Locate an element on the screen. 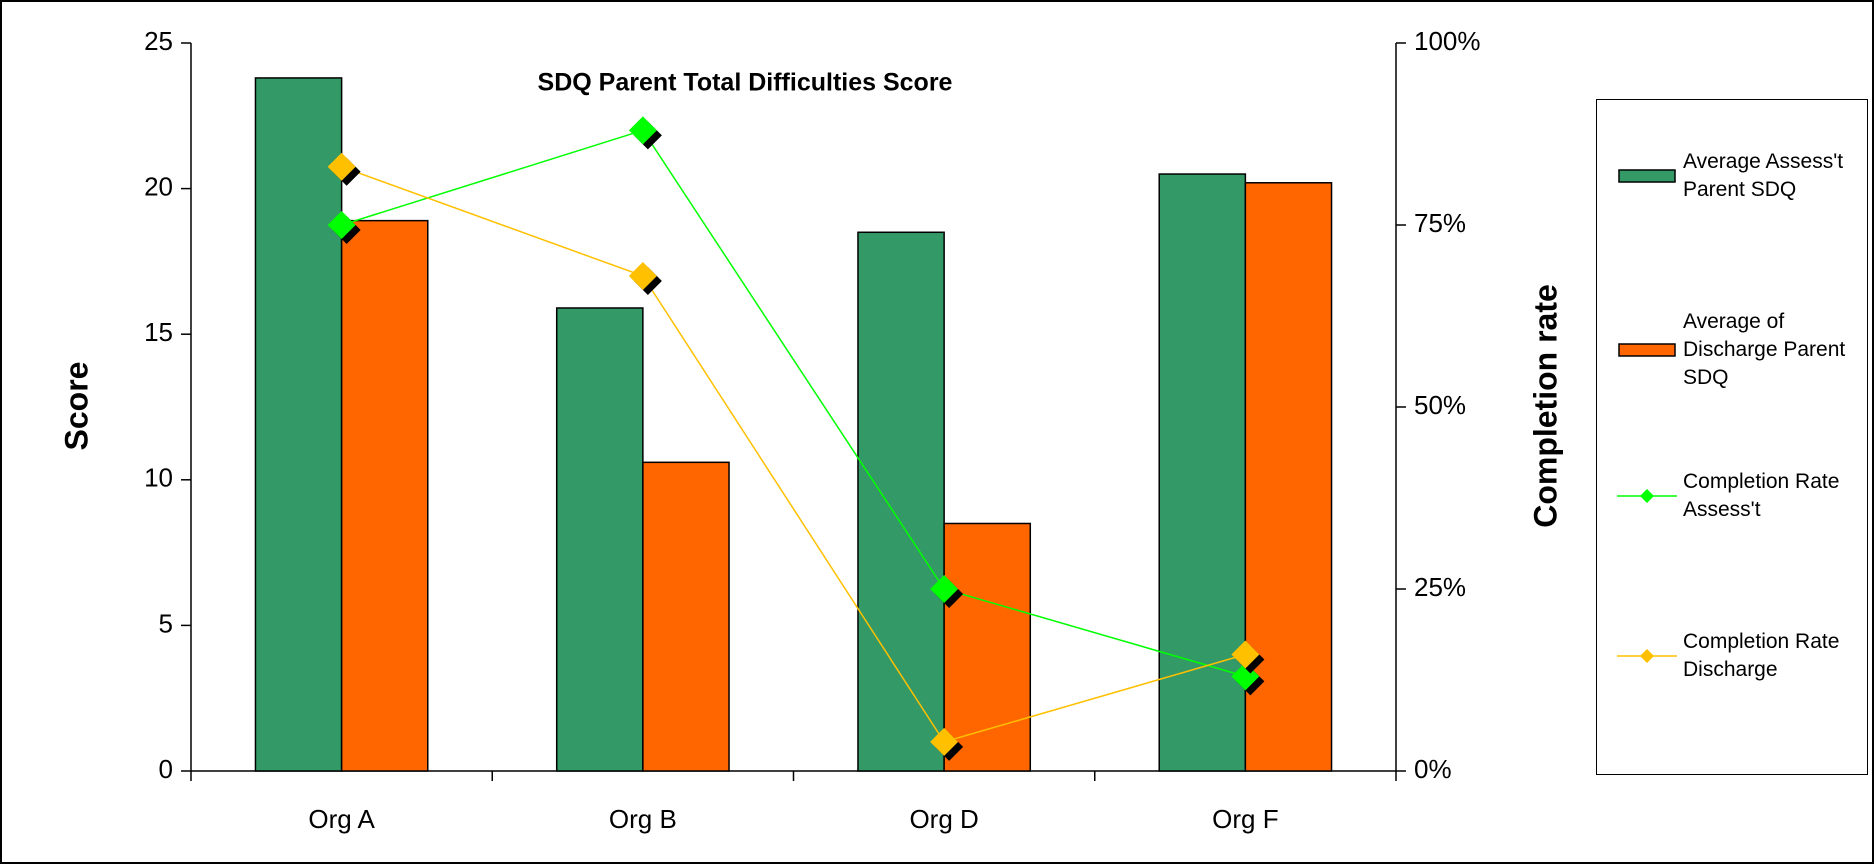 The width and height of the screenshot is (1874, 864). legend-item: Average Assess't Parent SDQ is located at coordinates (1742, 176).